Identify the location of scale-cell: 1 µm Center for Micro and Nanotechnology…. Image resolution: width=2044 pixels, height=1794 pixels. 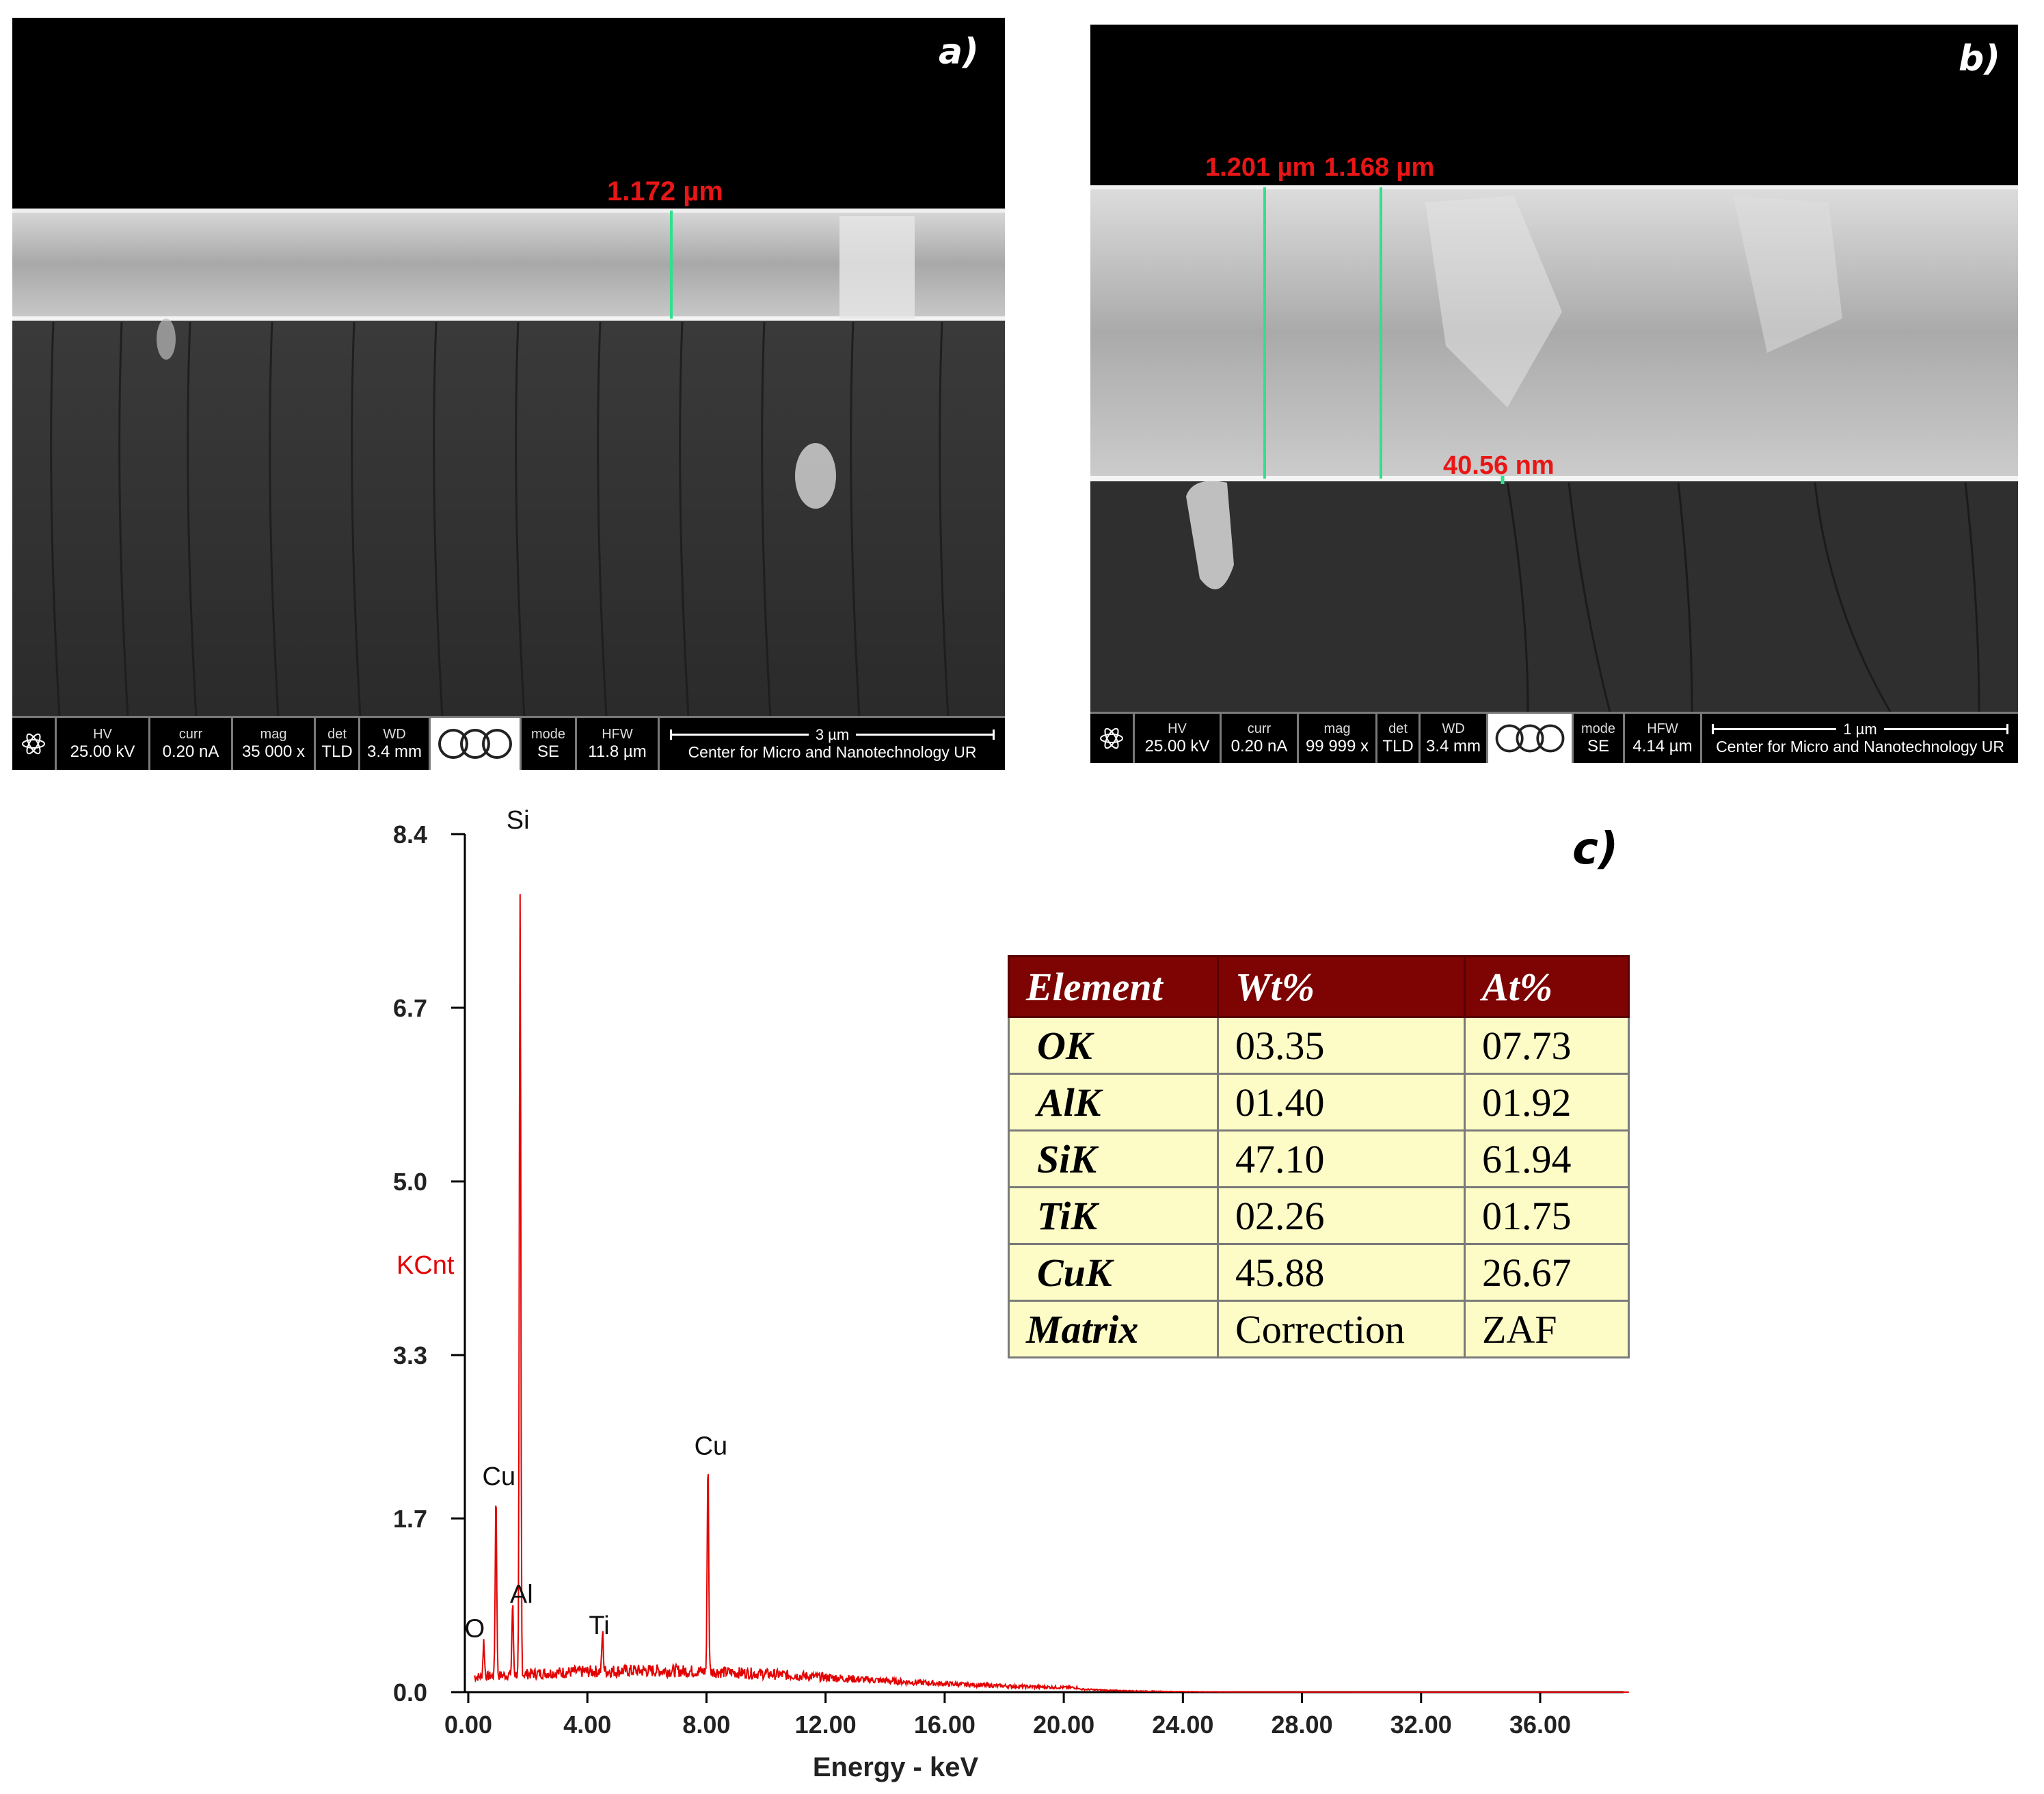
(1860, 738).